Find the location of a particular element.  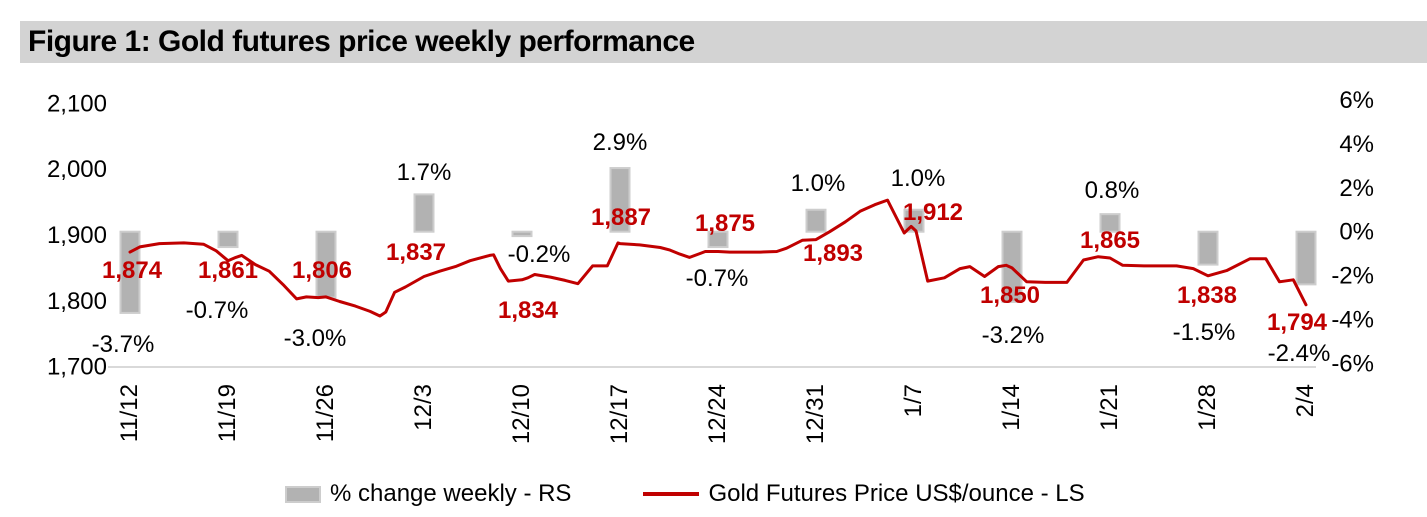

price-point-label: 1,887 is located at coordinates (621, 217).